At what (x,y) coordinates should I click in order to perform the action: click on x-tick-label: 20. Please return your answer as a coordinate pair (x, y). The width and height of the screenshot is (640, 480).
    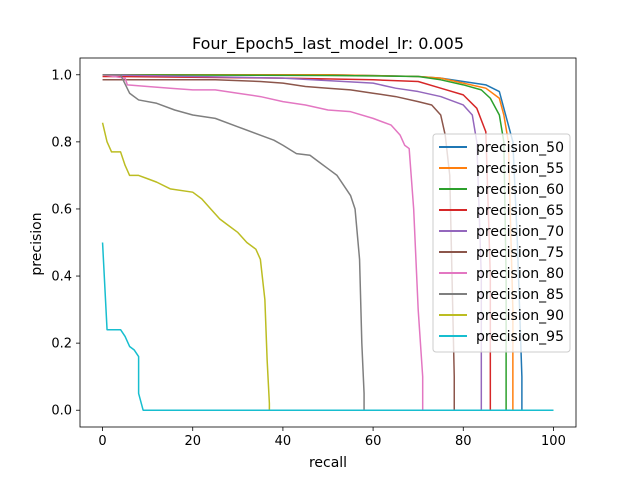
    Looking at the image, I should click on (192, 441).